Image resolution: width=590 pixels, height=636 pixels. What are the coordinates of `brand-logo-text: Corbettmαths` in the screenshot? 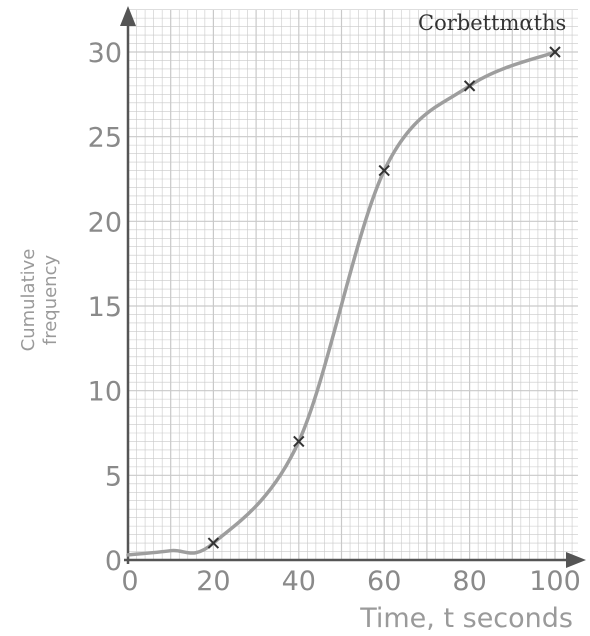 It's located at (492, 23).